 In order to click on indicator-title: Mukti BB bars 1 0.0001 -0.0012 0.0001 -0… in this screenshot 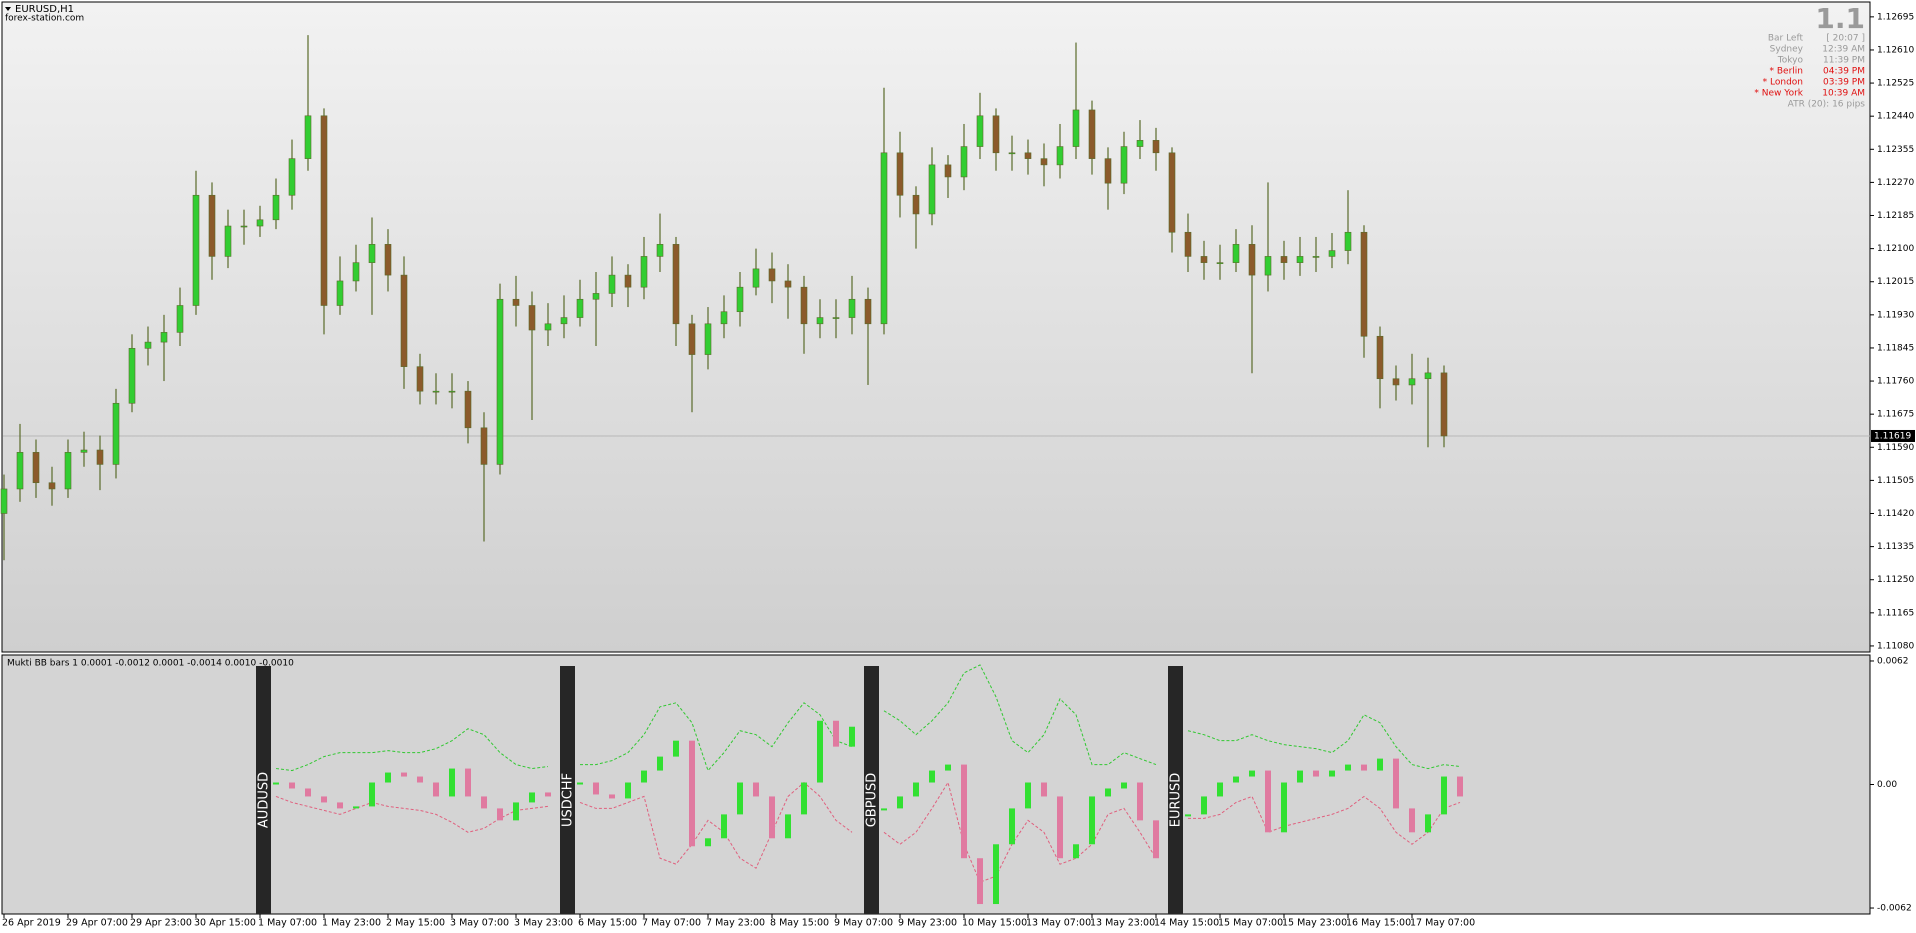, I will do `click(150, 664)`.